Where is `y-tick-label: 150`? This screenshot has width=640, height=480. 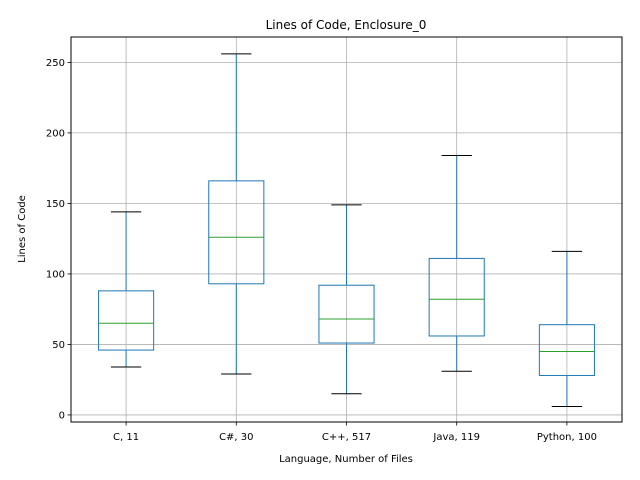
y-tick-label: 150 is located at coordinates (55, 204).